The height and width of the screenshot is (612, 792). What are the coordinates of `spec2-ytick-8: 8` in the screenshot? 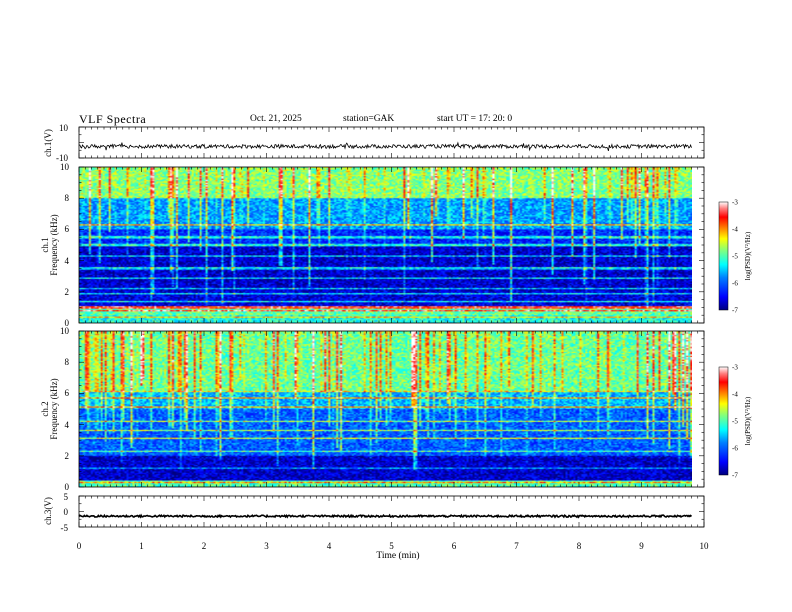 It's located at (67, 362).